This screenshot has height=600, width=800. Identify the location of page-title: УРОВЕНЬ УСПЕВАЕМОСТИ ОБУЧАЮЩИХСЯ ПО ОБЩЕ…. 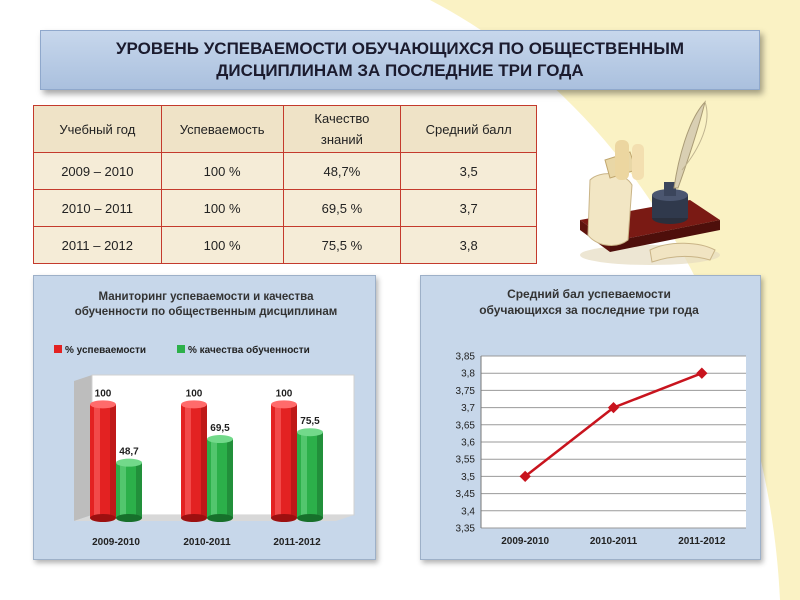
(400, 59).